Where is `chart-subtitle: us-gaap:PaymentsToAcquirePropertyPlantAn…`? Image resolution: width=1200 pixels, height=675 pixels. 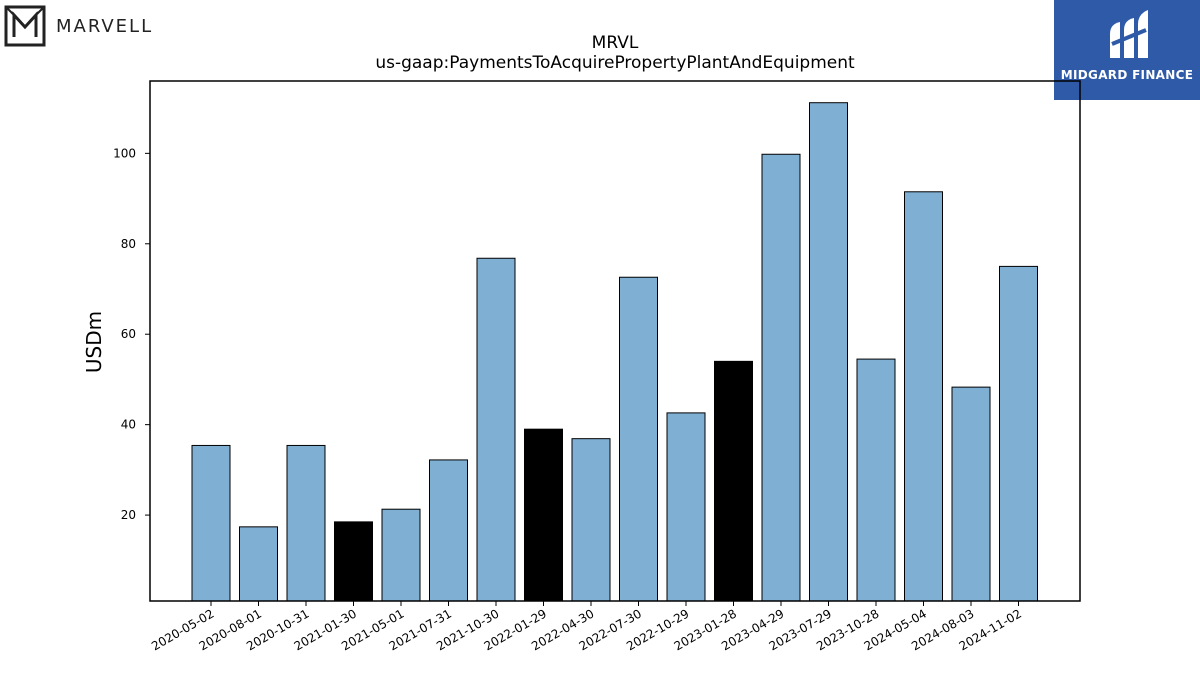 chart-subtitle: us-gaap:PaymentsToAcquirePropertyPlantAn… is located at coordinates (615, 63).